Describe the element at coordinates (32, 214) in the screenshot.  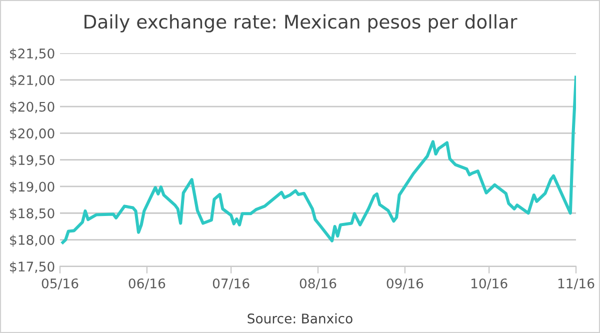
I see `y-tick-label: $18,50` at that location.